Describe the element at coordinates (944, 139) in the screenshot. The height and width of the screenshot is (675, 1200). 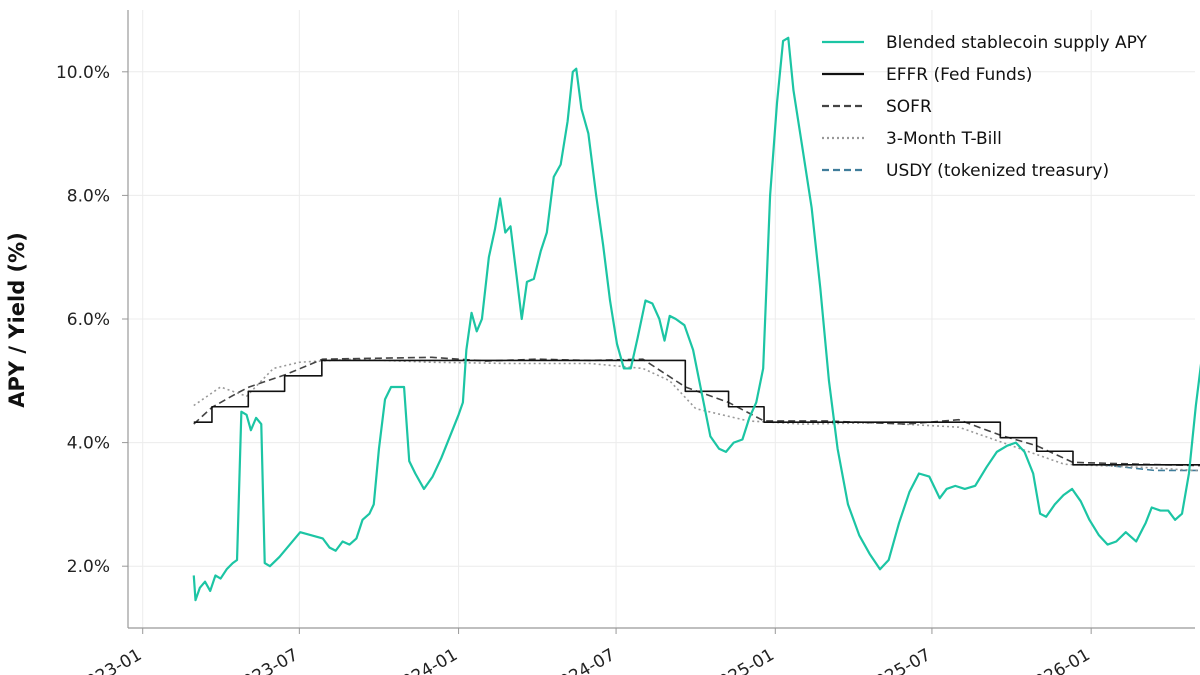
I see `legend-label: 3-Month T-Bill` at that location.